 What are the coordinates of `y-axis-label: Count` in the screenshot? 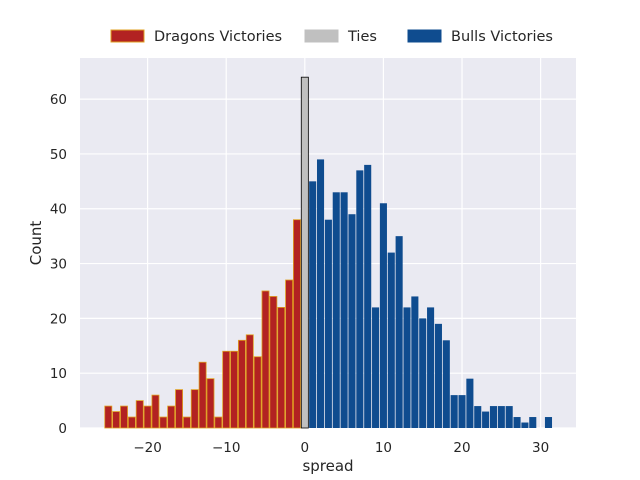 It's located at (36, 243).